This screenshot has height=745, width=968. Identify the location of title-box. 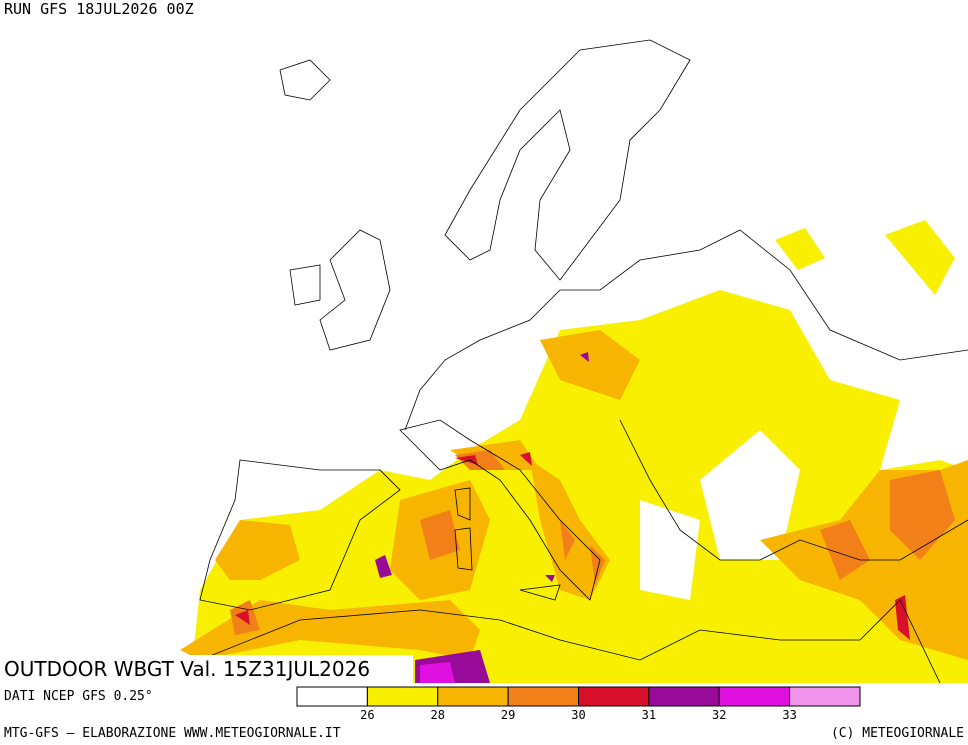
(206, 669).